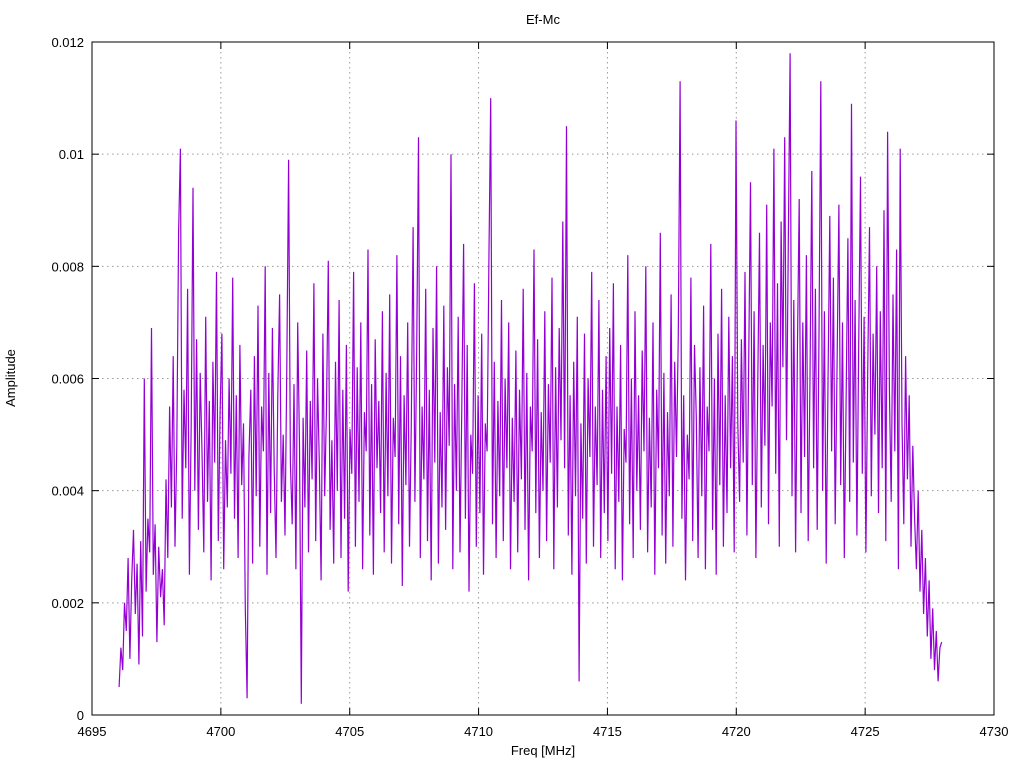 Image resolution: width=1024 pixels, height=773 pixels. What do you see at coordinates (478, 731) in the screenshot?
I see `x-tick-label: 4710` at bounding box center [478, 731].